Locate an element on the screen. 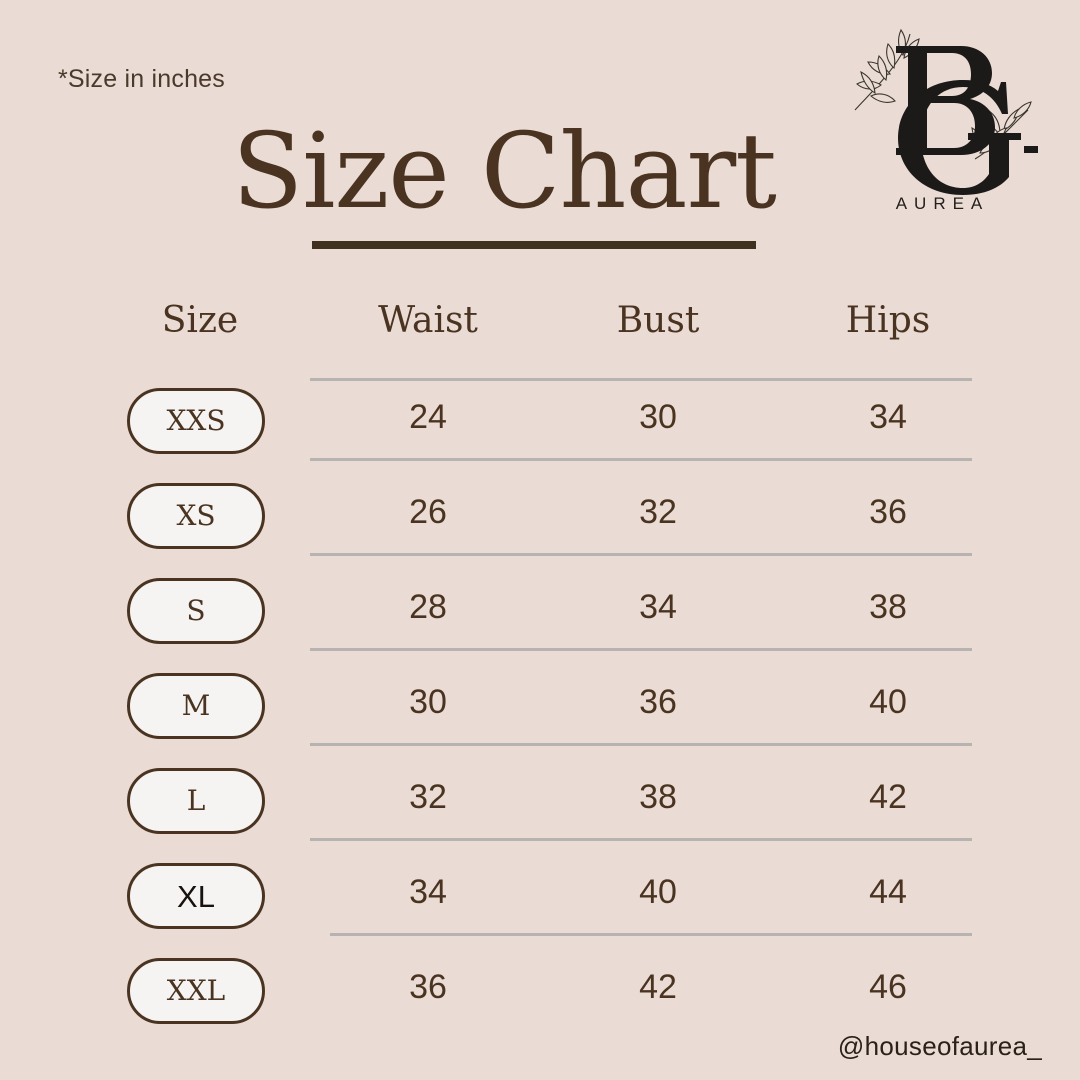 The image size is (1080, 1080). brand-logo: AUREA is located at coordinates (939, 128).